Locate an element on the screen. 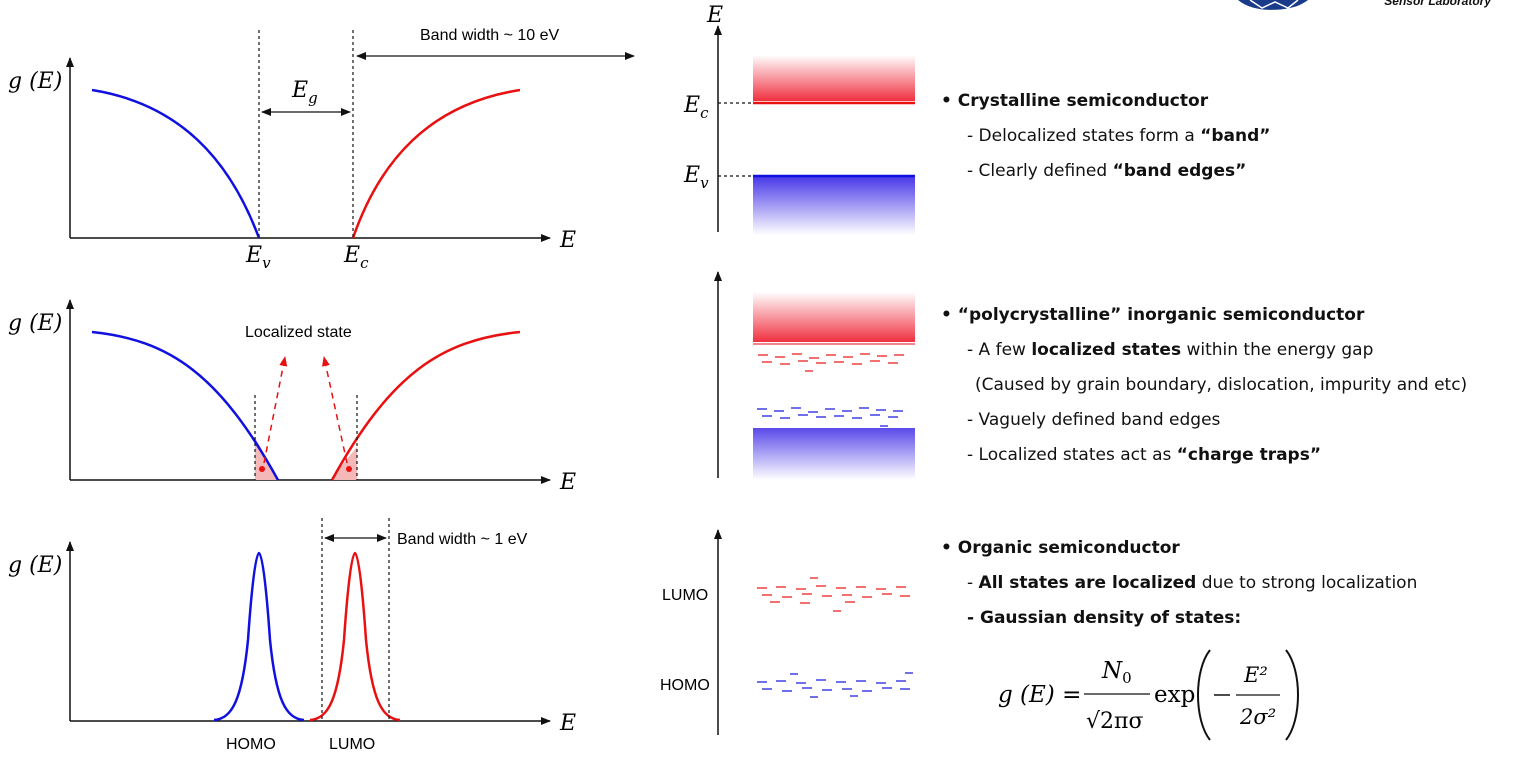  valence-trap-states is located at coordinates (830, 417).